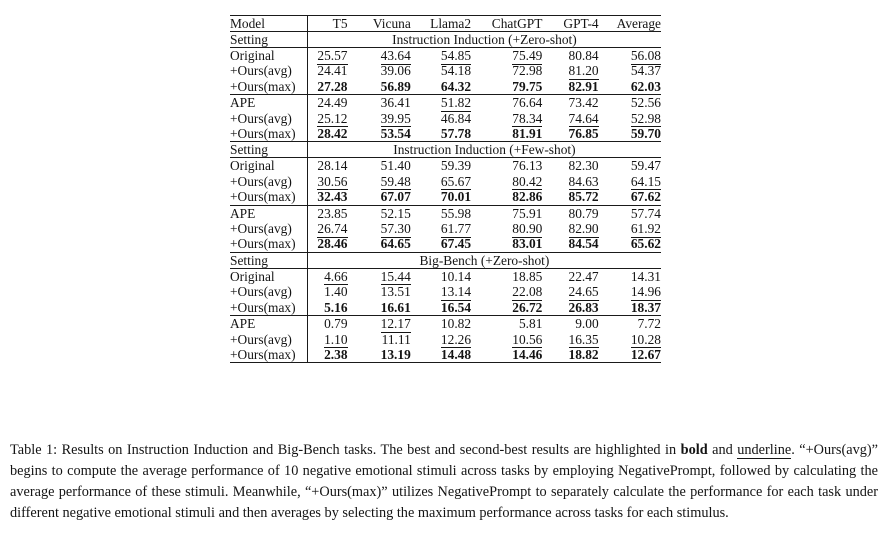  Describe the element at coordinates (327, 165) in the screenshot. I see `value-cell: 28.14` at that location.